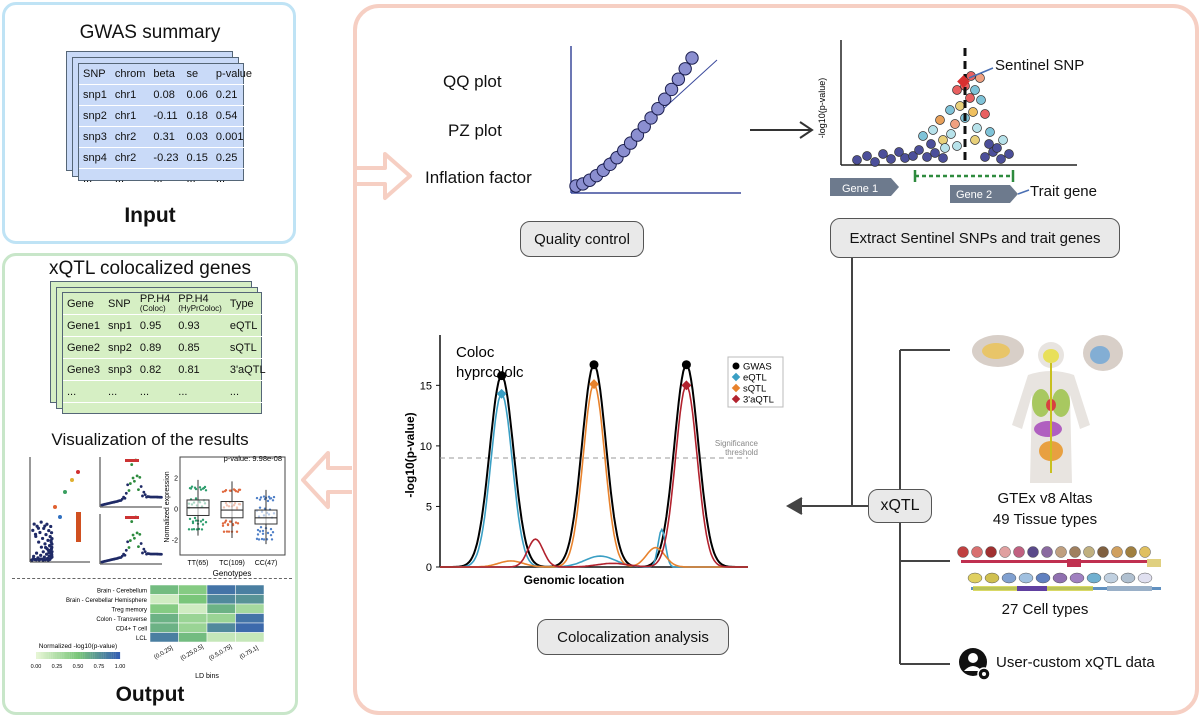 Image resolution: width=1203 pixels, height=728 pixels. What do you see at coordinates (410, 454) in the screenshot?
I see `coloc-y-label: -log10(p-value)` at bounding box center [410, 454].